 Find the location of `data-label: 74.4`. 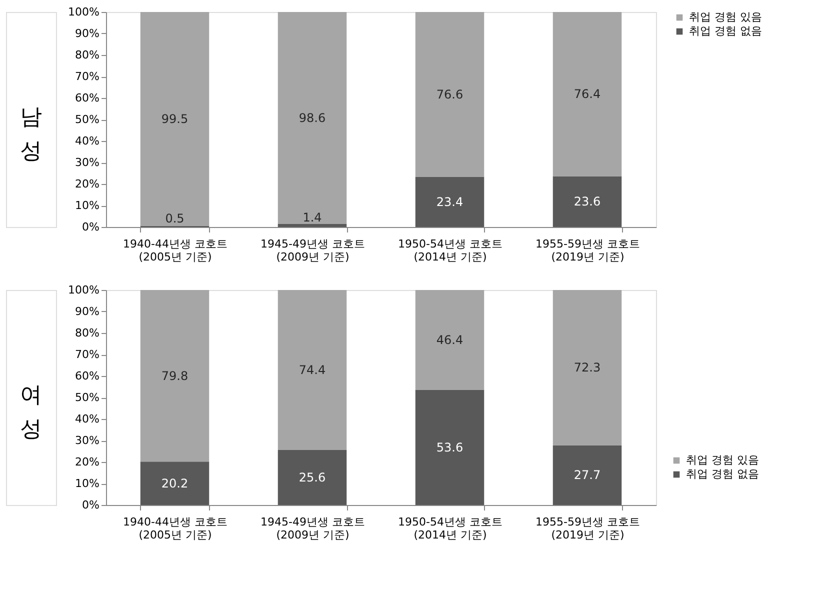

data-label: 74.4 is located at coordinates (312, 369).